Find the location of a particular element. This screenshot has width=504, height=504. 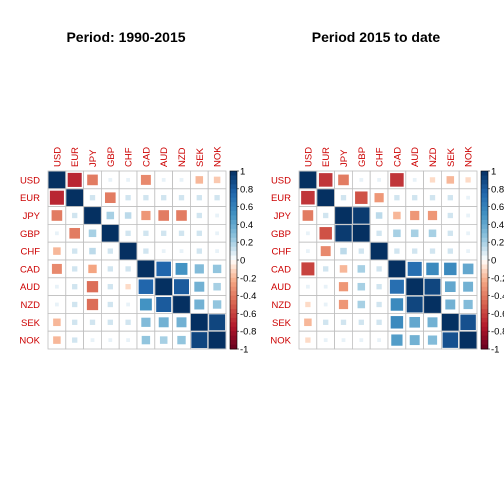

row-label: SEK is located at coordinates (282, 323).